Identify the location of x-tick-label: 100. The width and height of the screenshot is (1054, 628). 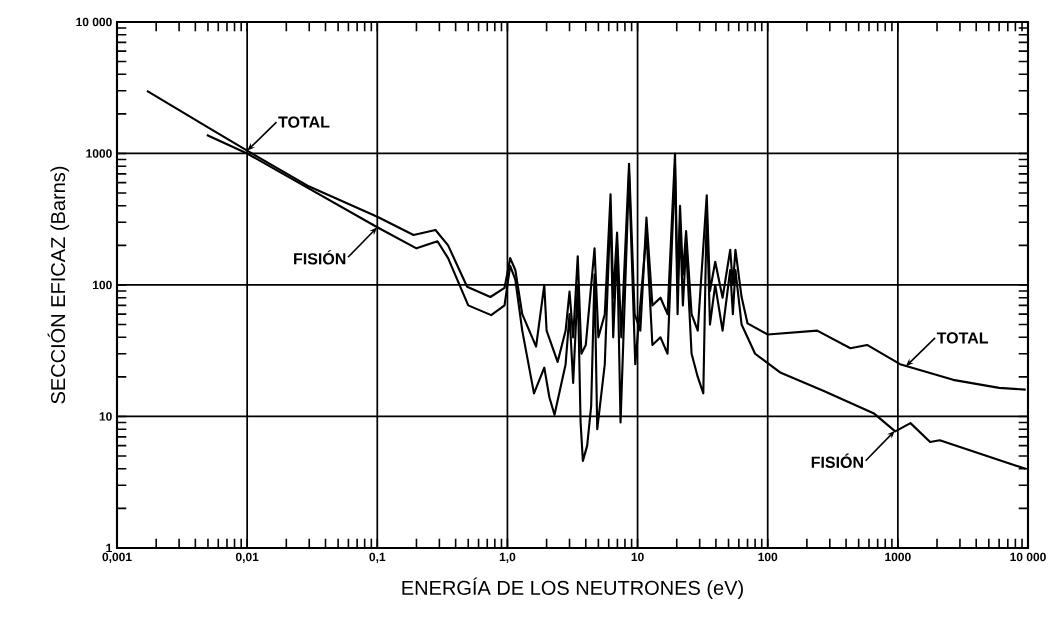
(768, 557).